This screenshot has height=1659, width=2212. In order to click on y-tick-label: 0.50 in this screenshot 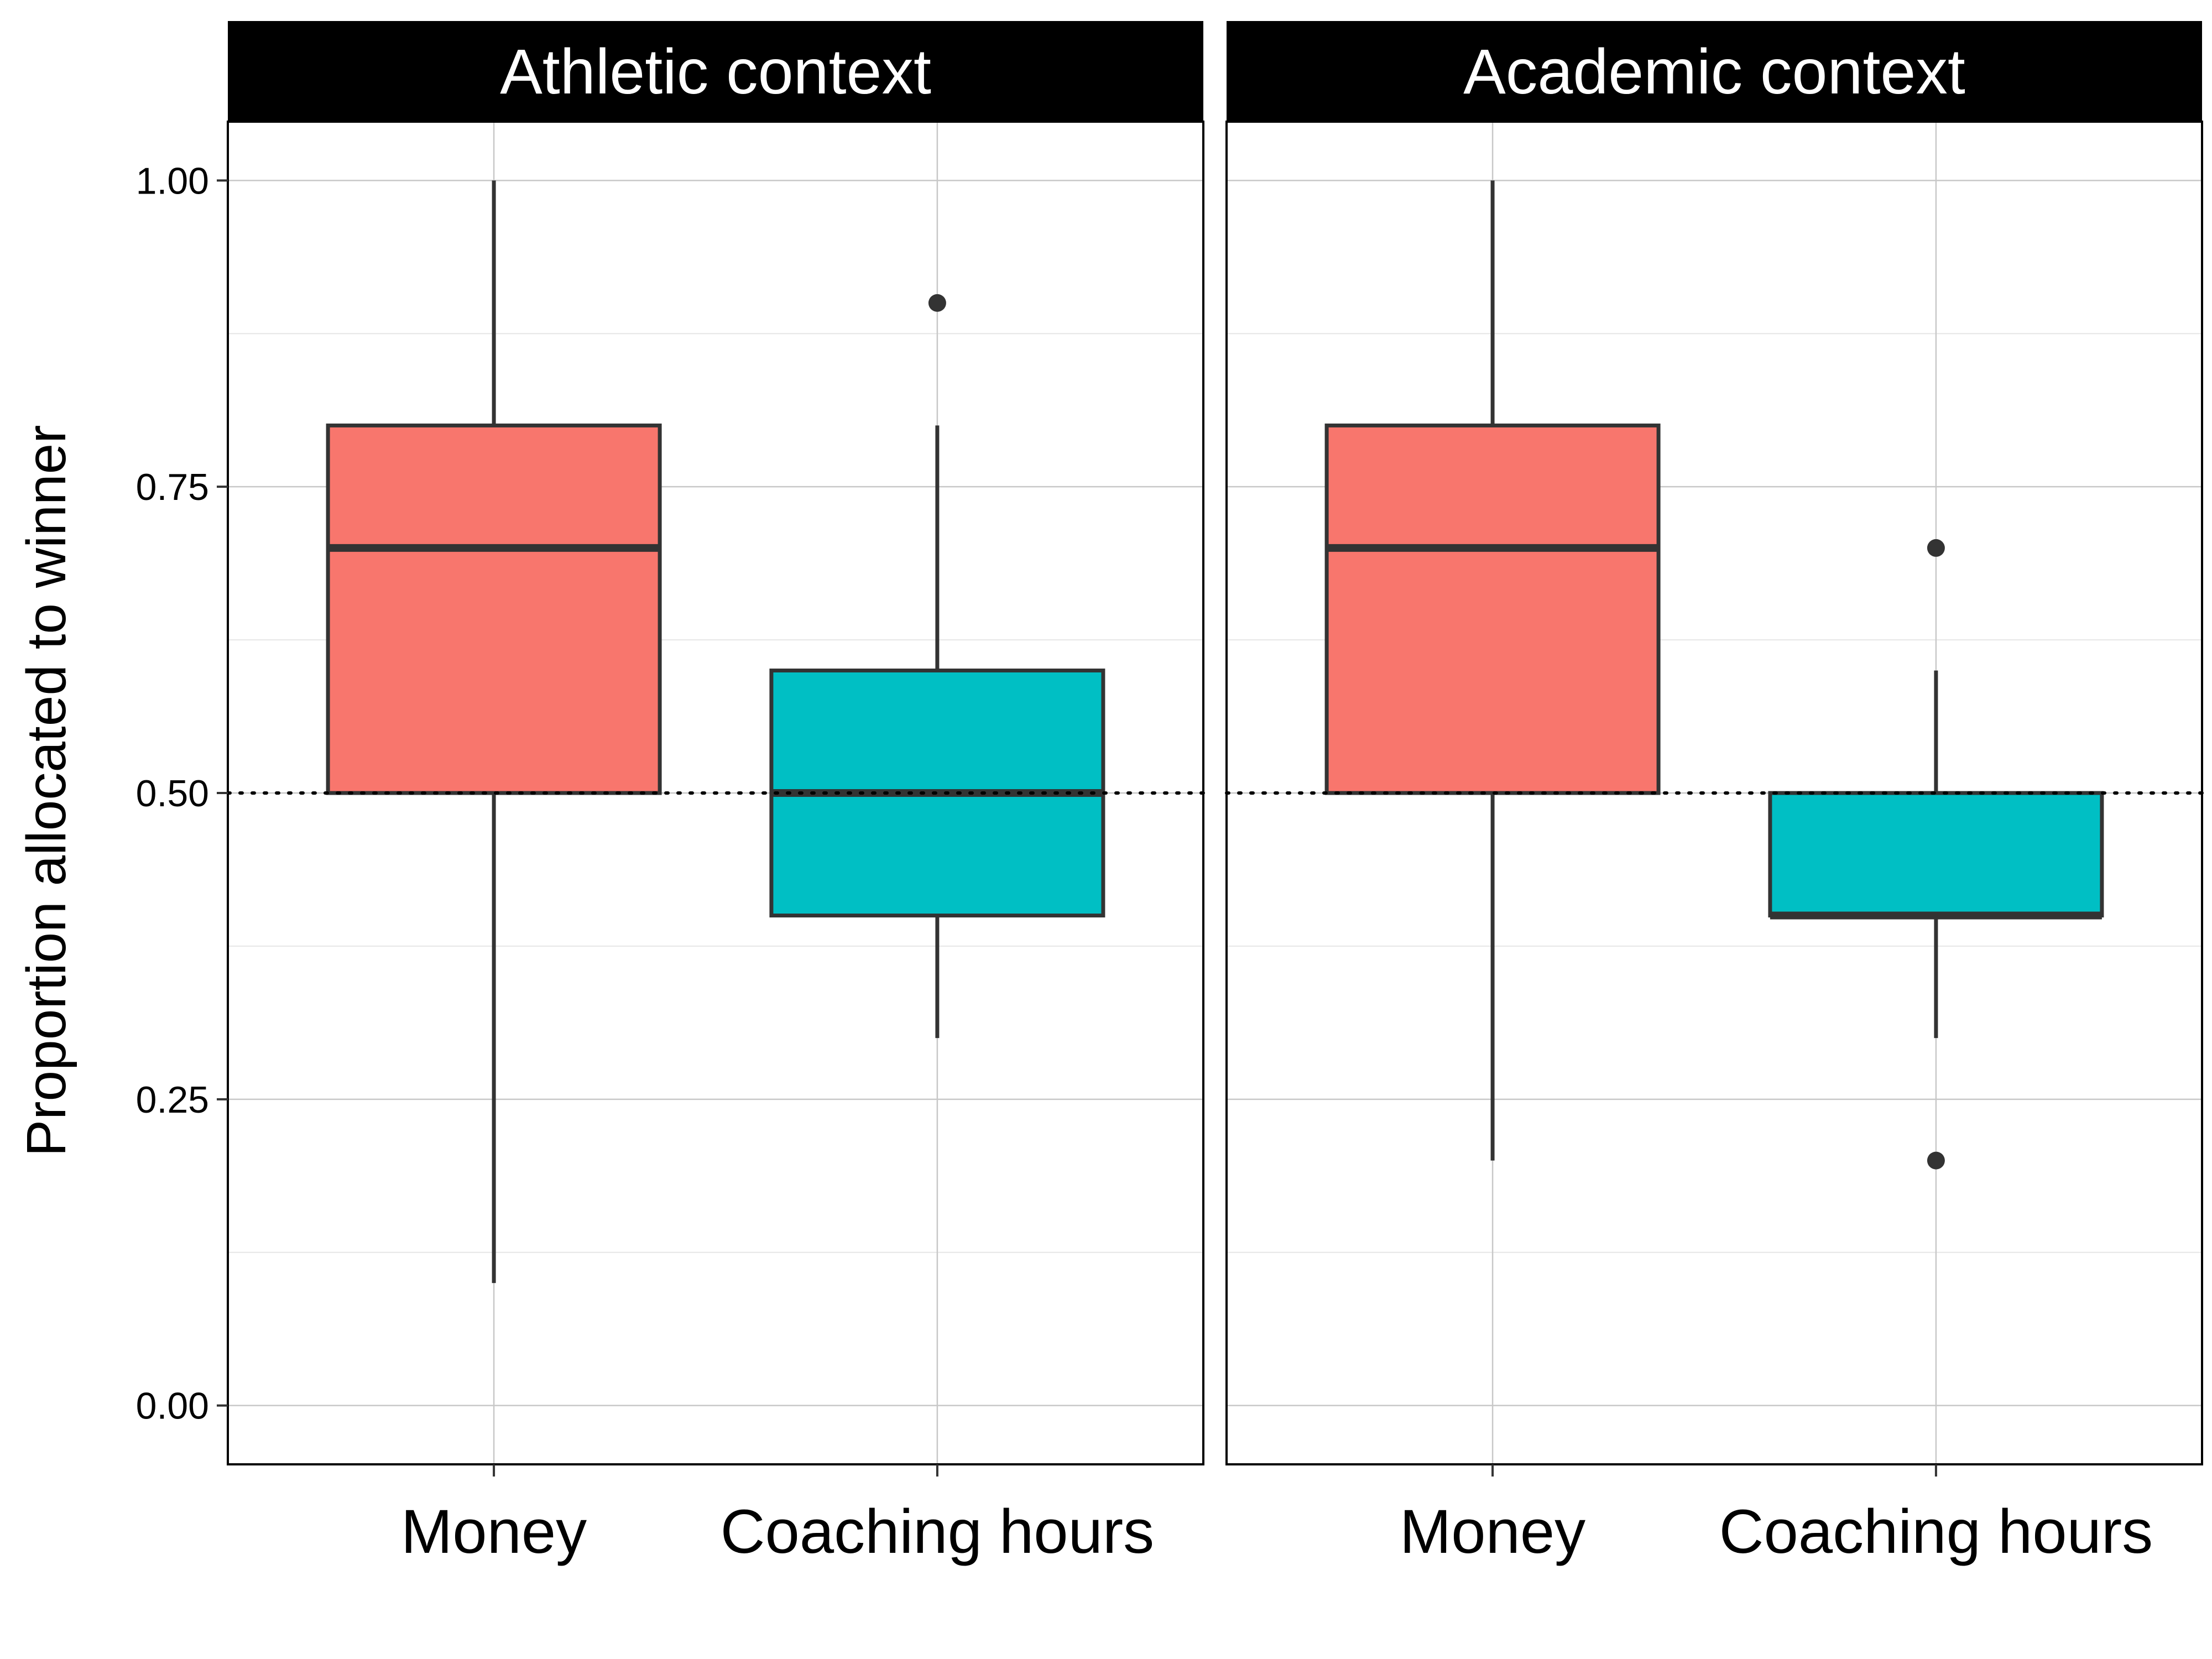, I will do `click(173, 794)`.